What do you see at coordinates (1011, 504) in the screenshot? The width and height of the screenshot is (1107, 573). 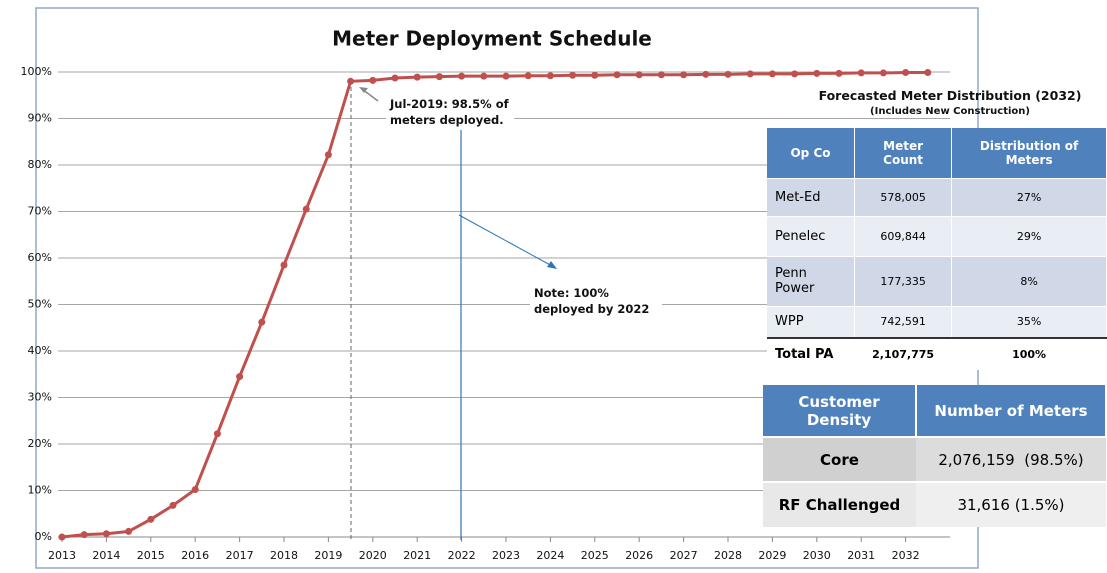 I see `table-cell: 31,616 (1.5%)` at bounding box center [1011, 504].